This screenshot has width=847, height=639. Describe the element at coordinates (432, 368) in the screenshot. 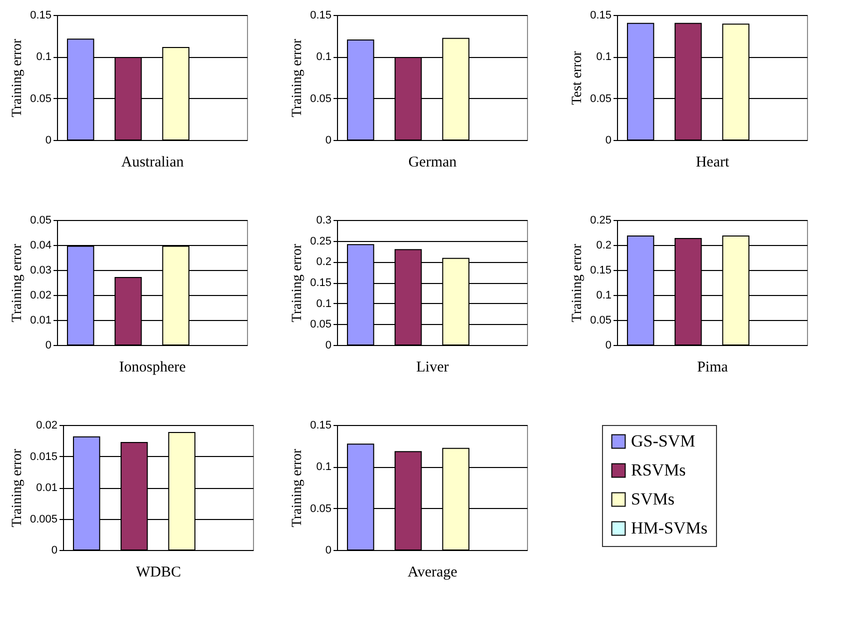

I see `x-axis-title: Liver` at that location.